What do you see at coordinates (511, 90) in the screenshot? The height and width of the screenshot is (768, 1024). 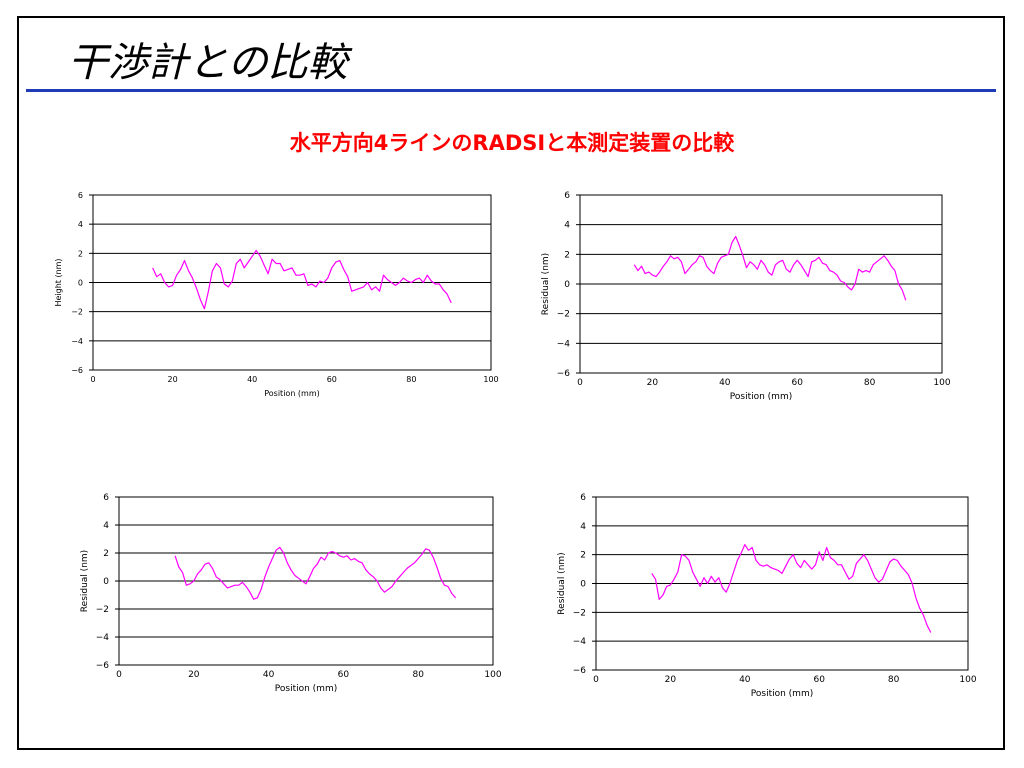 I see `title-rule` at bounding box center [511, 90].